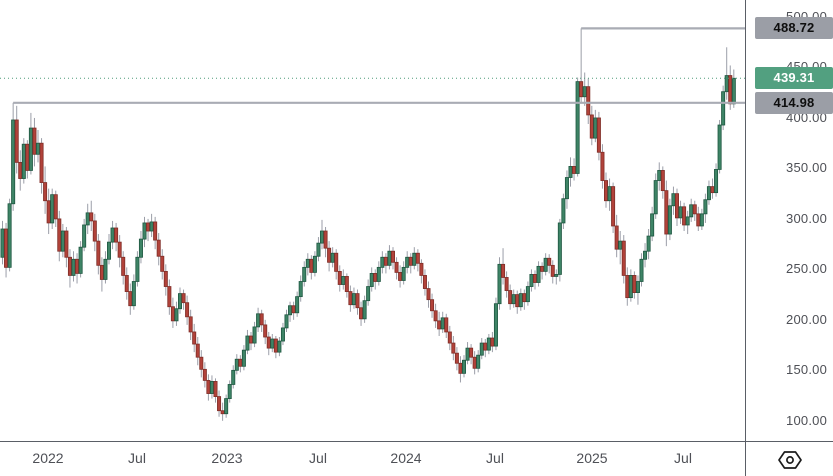 The width and height of the screenshot is (833, 476). Describe the element at coordinates (794, 102) in the screenshot. I see `support-price-badge: 414.98` at that location.